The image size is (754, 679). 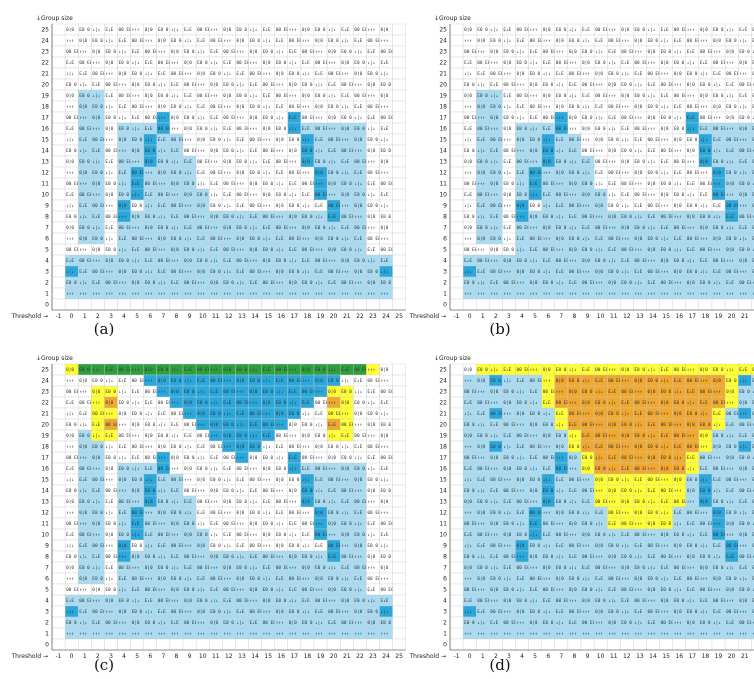 I want to click on x-tick-label: 21, so click(x=347, y=316).